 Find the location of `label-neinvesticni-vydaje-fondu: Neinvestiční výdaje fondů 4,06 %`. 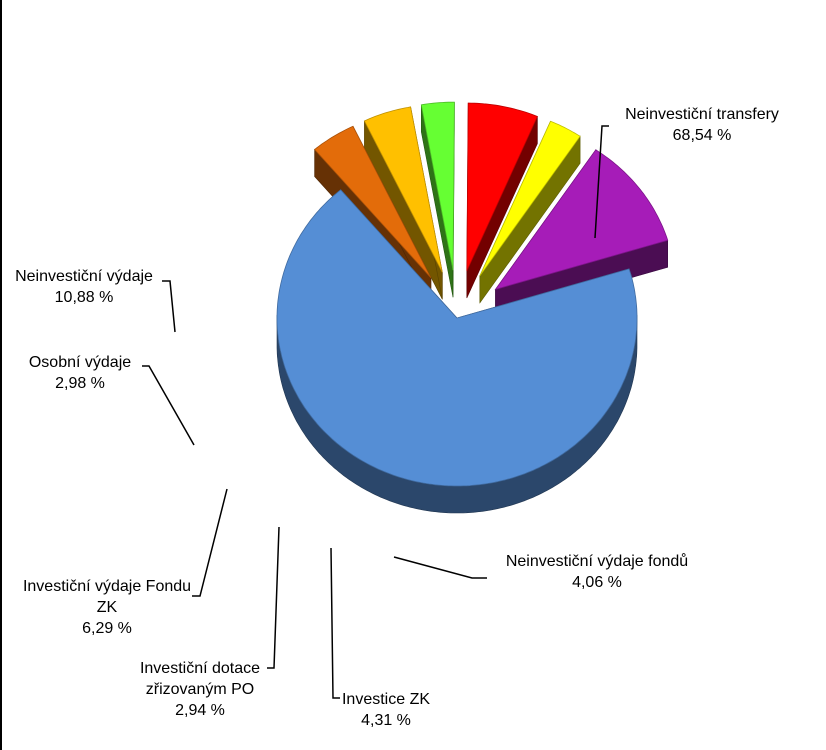

label-neinvesticni-vydaje-fondu: Neinvestiční výdaje fondů 4,06 % is located at coordinates (597, 572).